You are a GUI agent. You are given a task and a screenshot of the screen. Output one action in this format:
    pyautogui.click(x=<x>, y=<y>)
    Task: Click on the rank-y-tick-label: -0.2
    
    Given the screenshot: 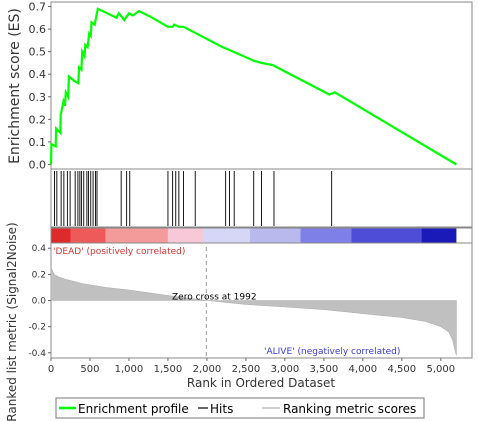 What is the action you would take?
    pyautogui.click(x=37, y=328)
    